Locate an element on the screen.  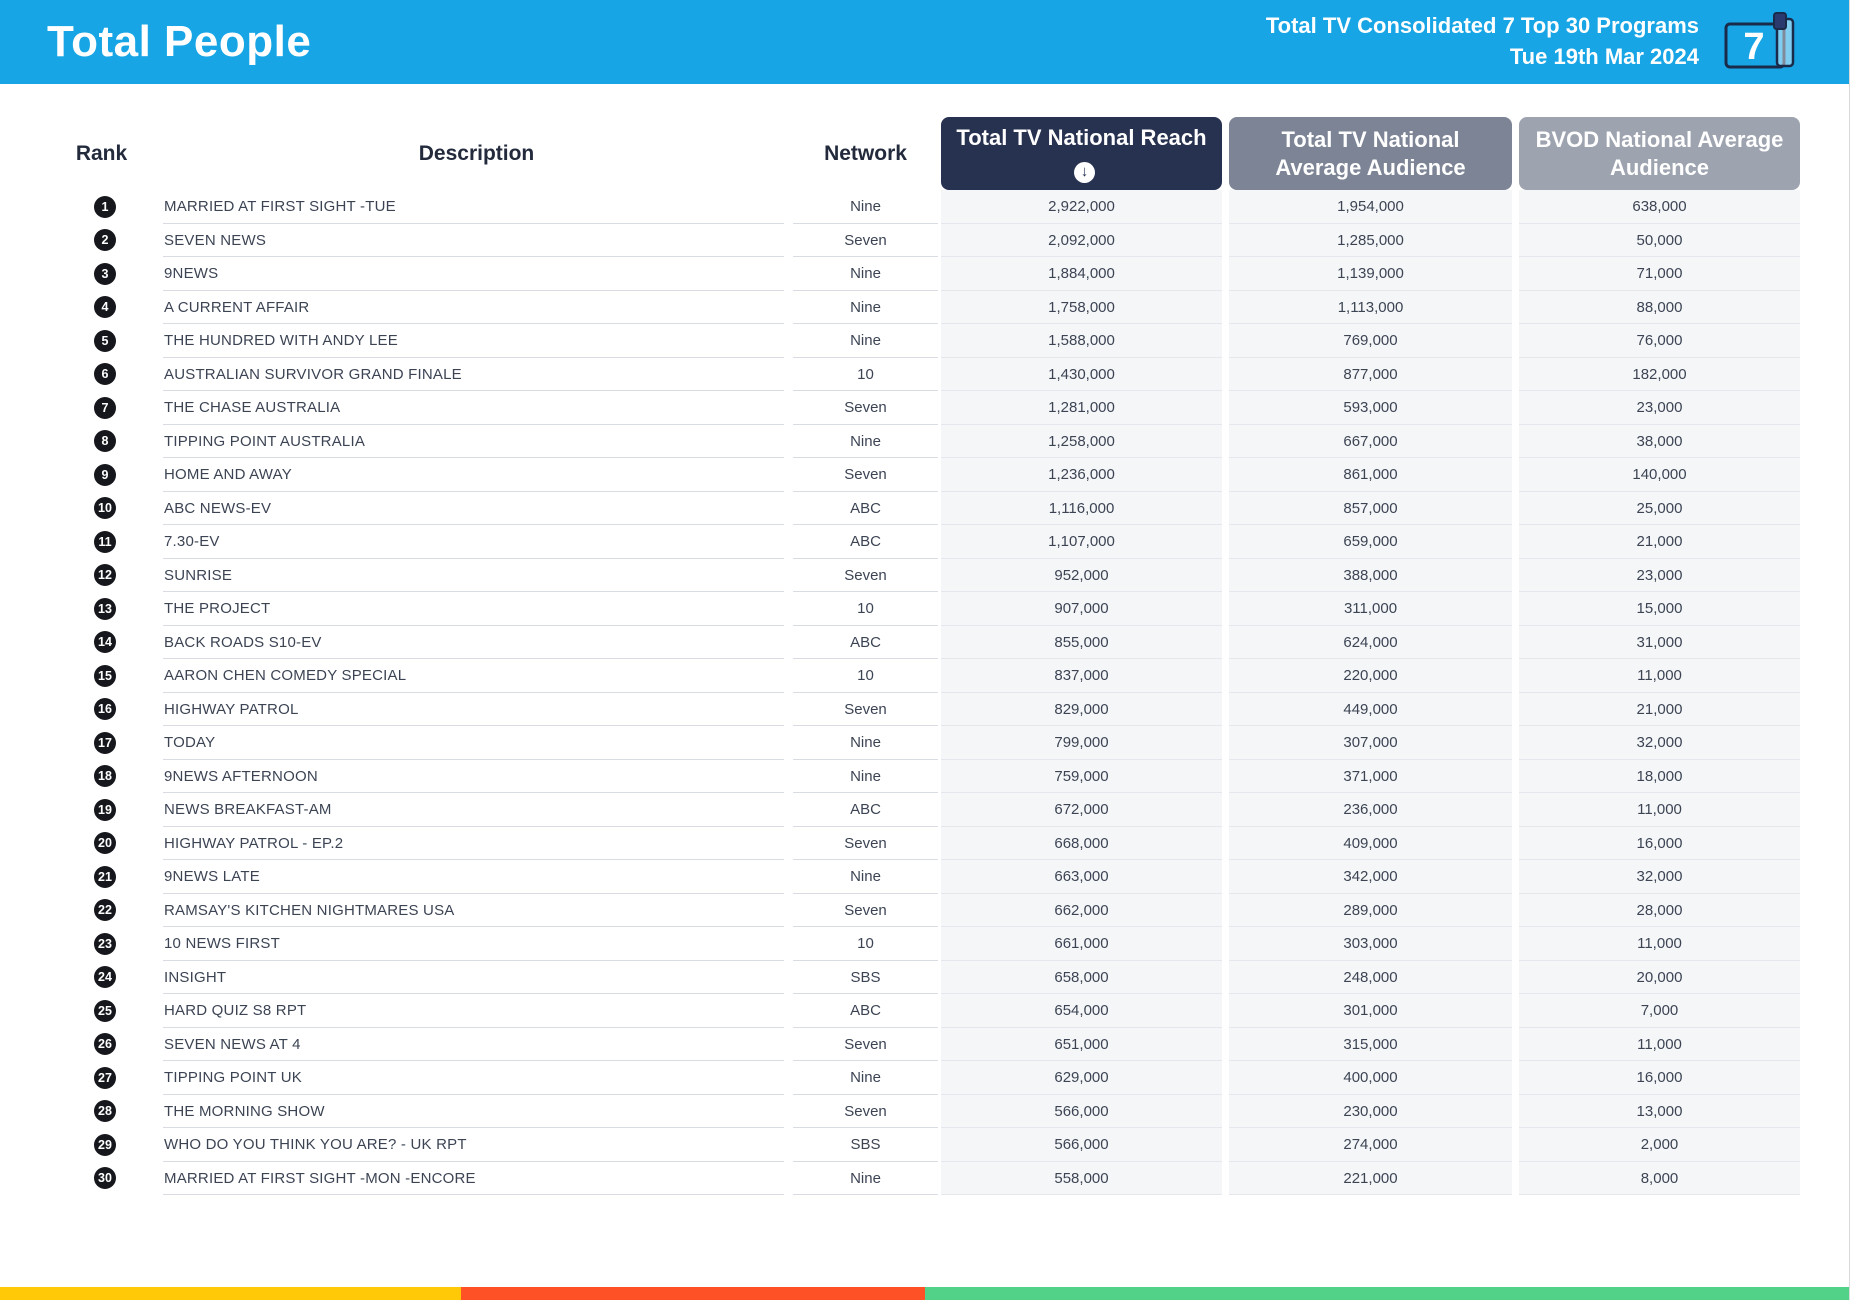
description-cell: RAMSAY'S KITCHEN NIGHTMARES USA is located at coordinates (476, 911).